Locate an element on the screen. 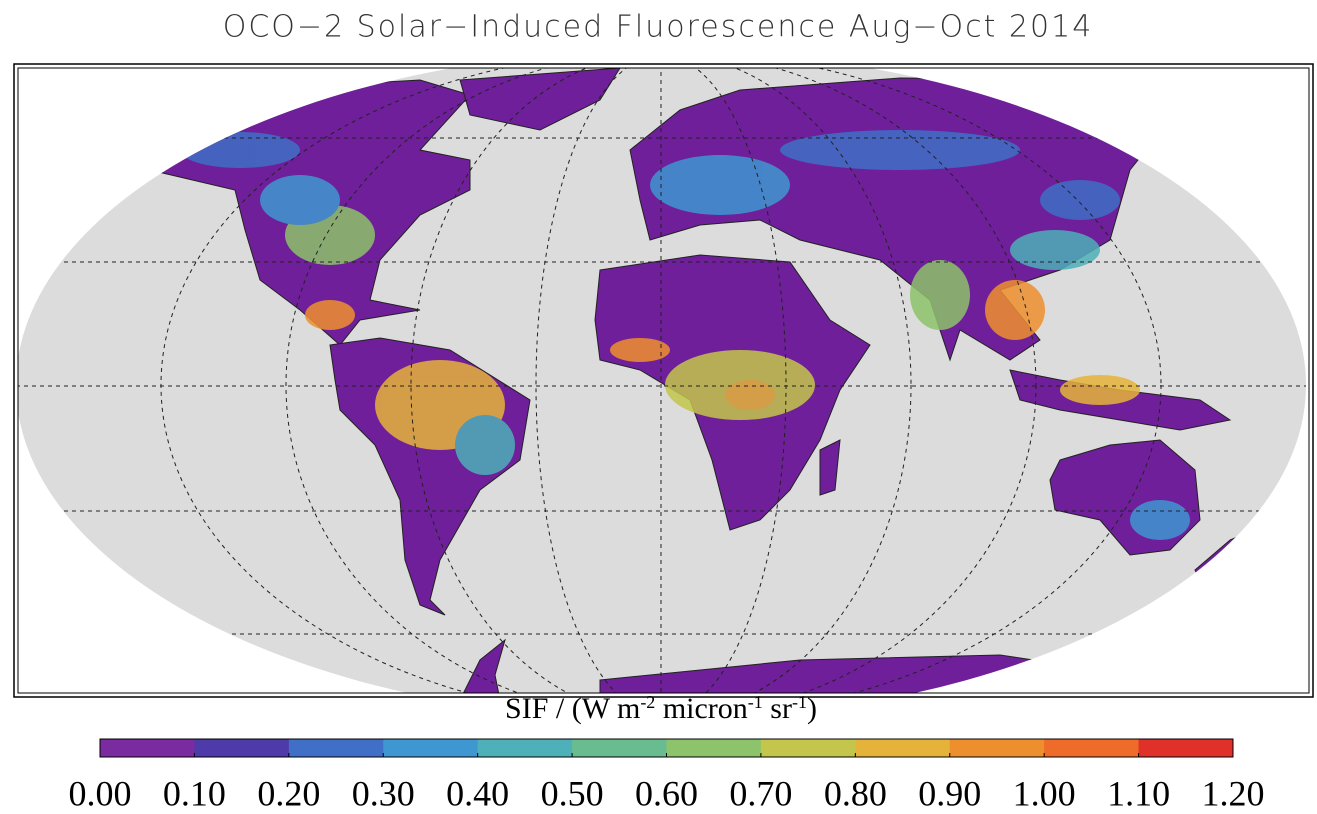 The width and height of the screenshot is (1317, 814). colorbar-tick-label: 0.30 is located at coordinates (383, 793).